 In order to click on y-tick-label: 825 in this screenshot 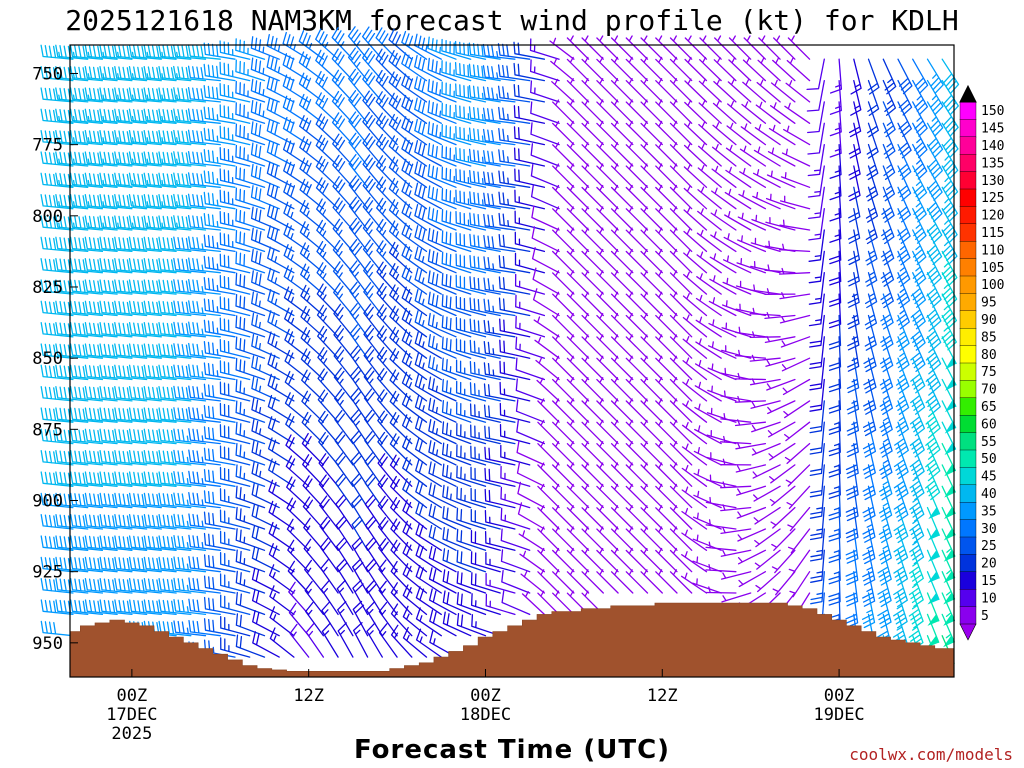, I will do `click(47, 288)`.